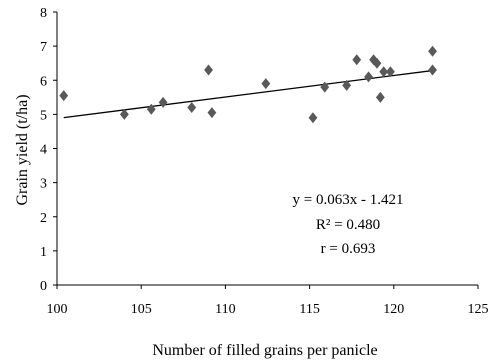 Image resolution: width=490 pixels, height=364 pixels. What do you see at coordinates (348, 249) in the screenshot?
I see `regression-annotation: r = 0.693` at bounding box center [348, 249].